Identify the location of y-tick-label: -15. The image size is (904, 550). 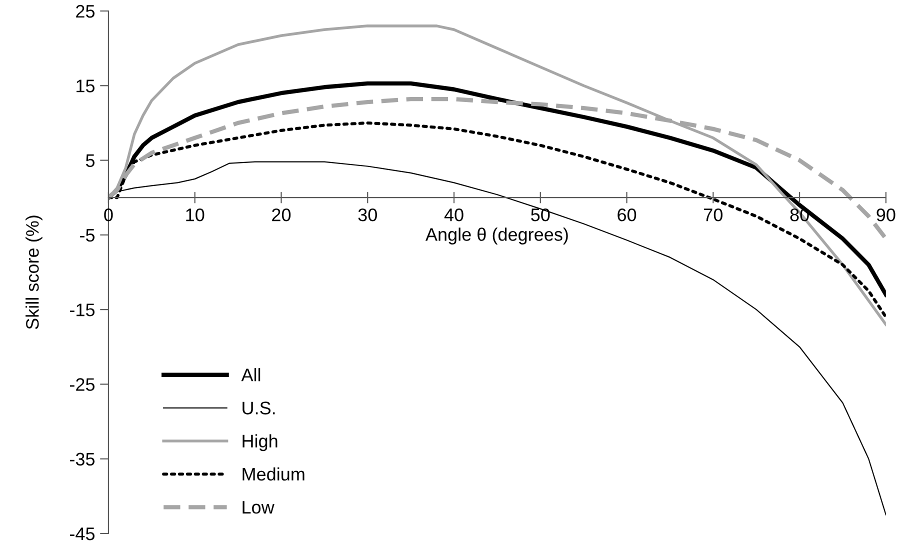
(82, 310).